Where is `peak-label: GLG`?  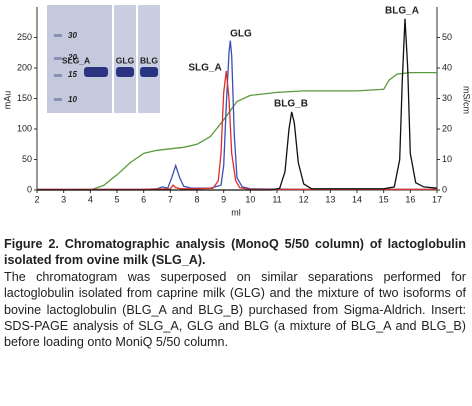
peak-label: GLG is located at coordinates (241, 34).